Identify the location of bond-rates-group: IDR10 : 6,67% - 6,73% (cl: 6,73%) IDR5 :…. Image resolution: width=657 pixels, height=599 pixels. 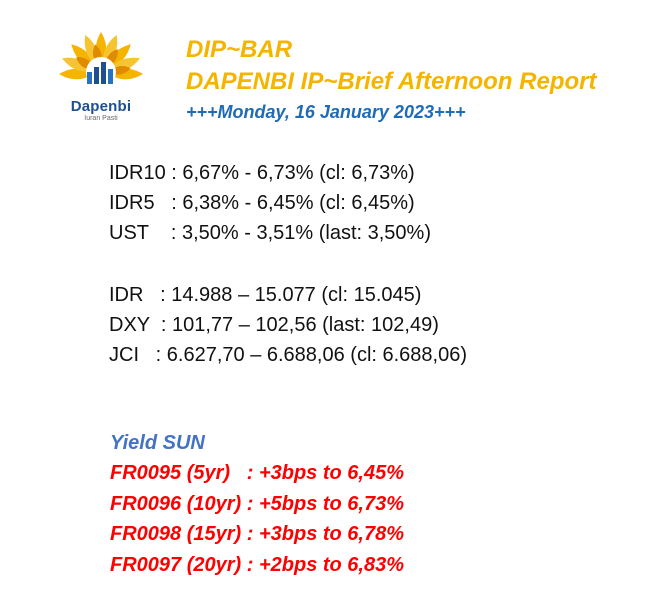
(270, 203).